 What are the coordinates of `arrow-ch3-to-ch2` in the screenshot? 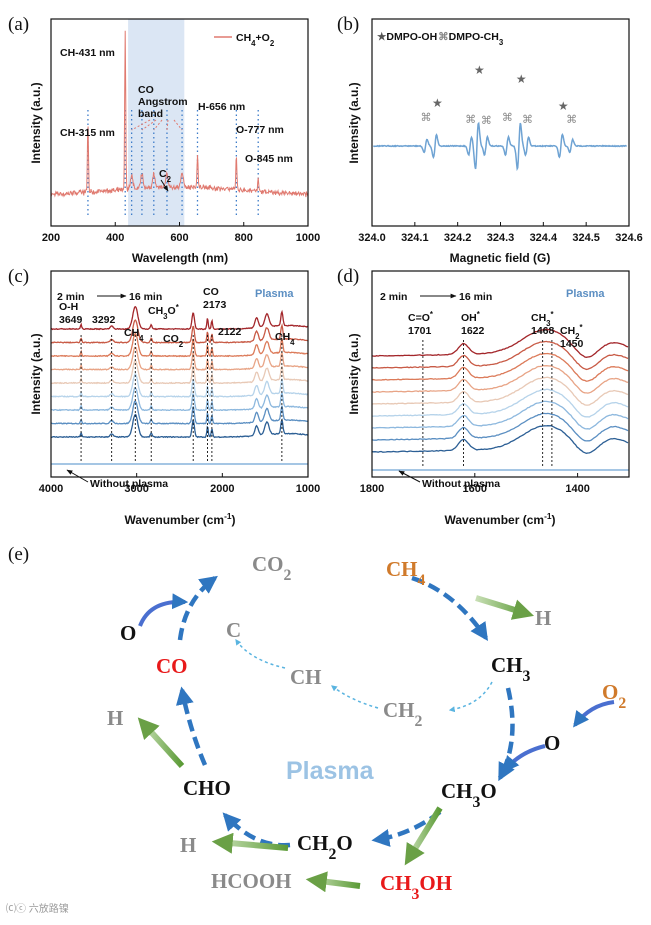 It's located at (470, 697).